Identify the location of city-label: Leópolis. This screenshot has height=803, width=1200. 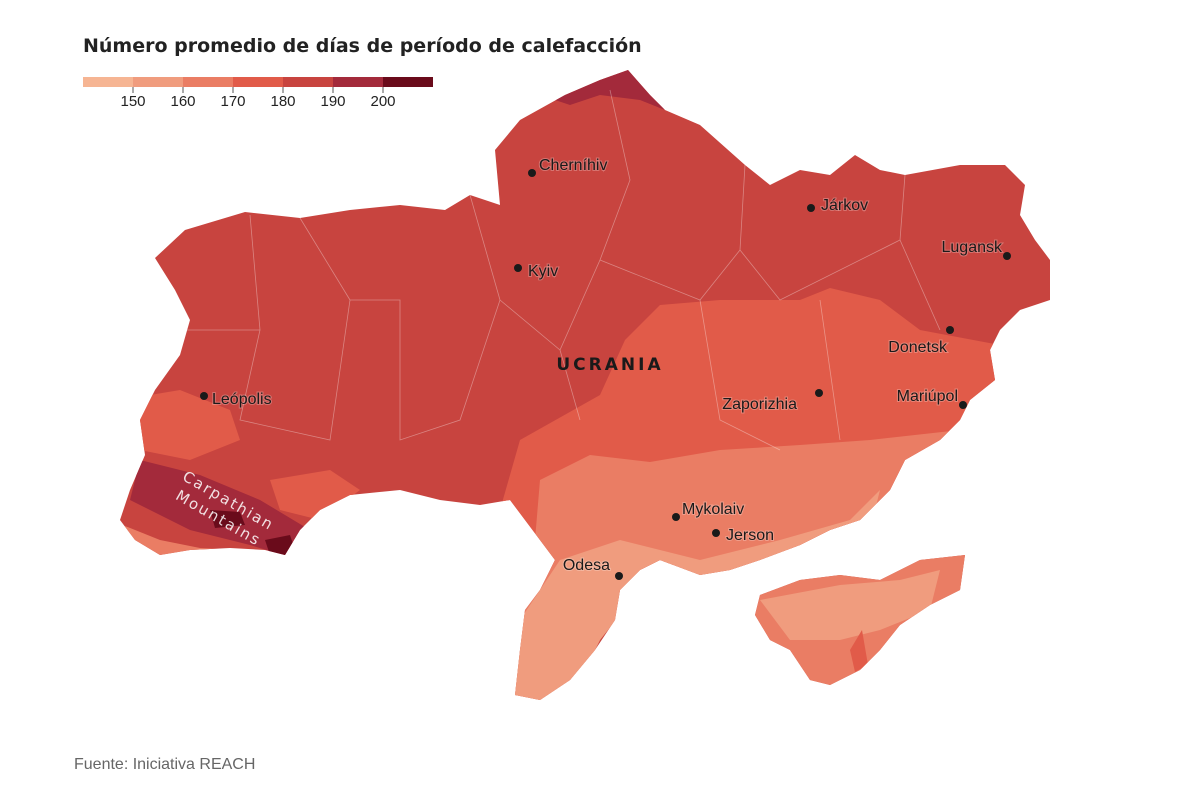
(242, 399).